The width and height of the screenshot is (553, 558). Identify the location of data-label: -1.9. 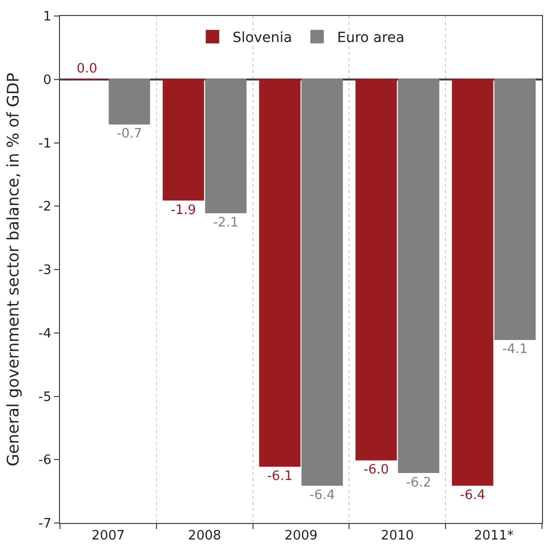
(183, 210).